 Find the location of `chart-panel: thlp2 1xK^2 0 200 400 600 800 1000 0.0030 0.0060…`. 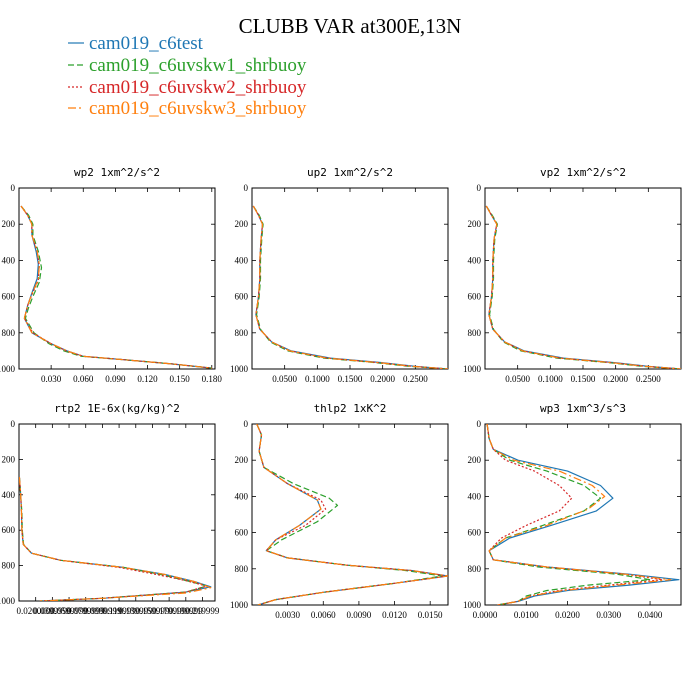

chart-panel: thlp2 1xK^2 0 200 400 600 800 1000 0.0030 0.0060… is located at coordinates (339, 511).